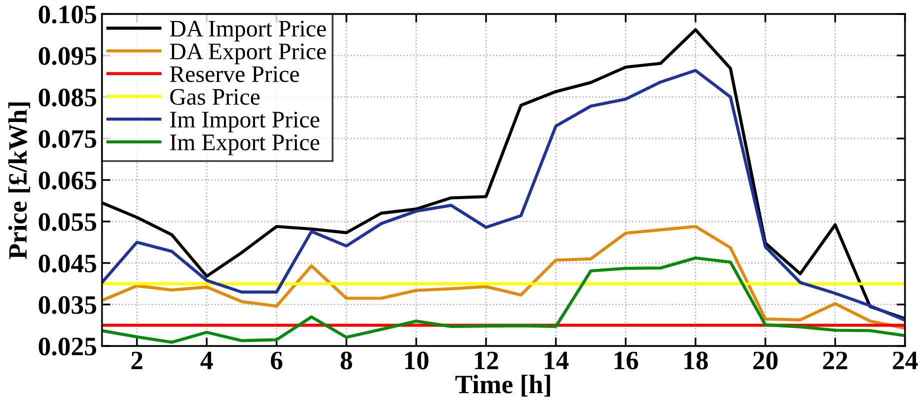 The image size is (923, 408). I want to click on legend-label: Gas Price, so click(215, 97).